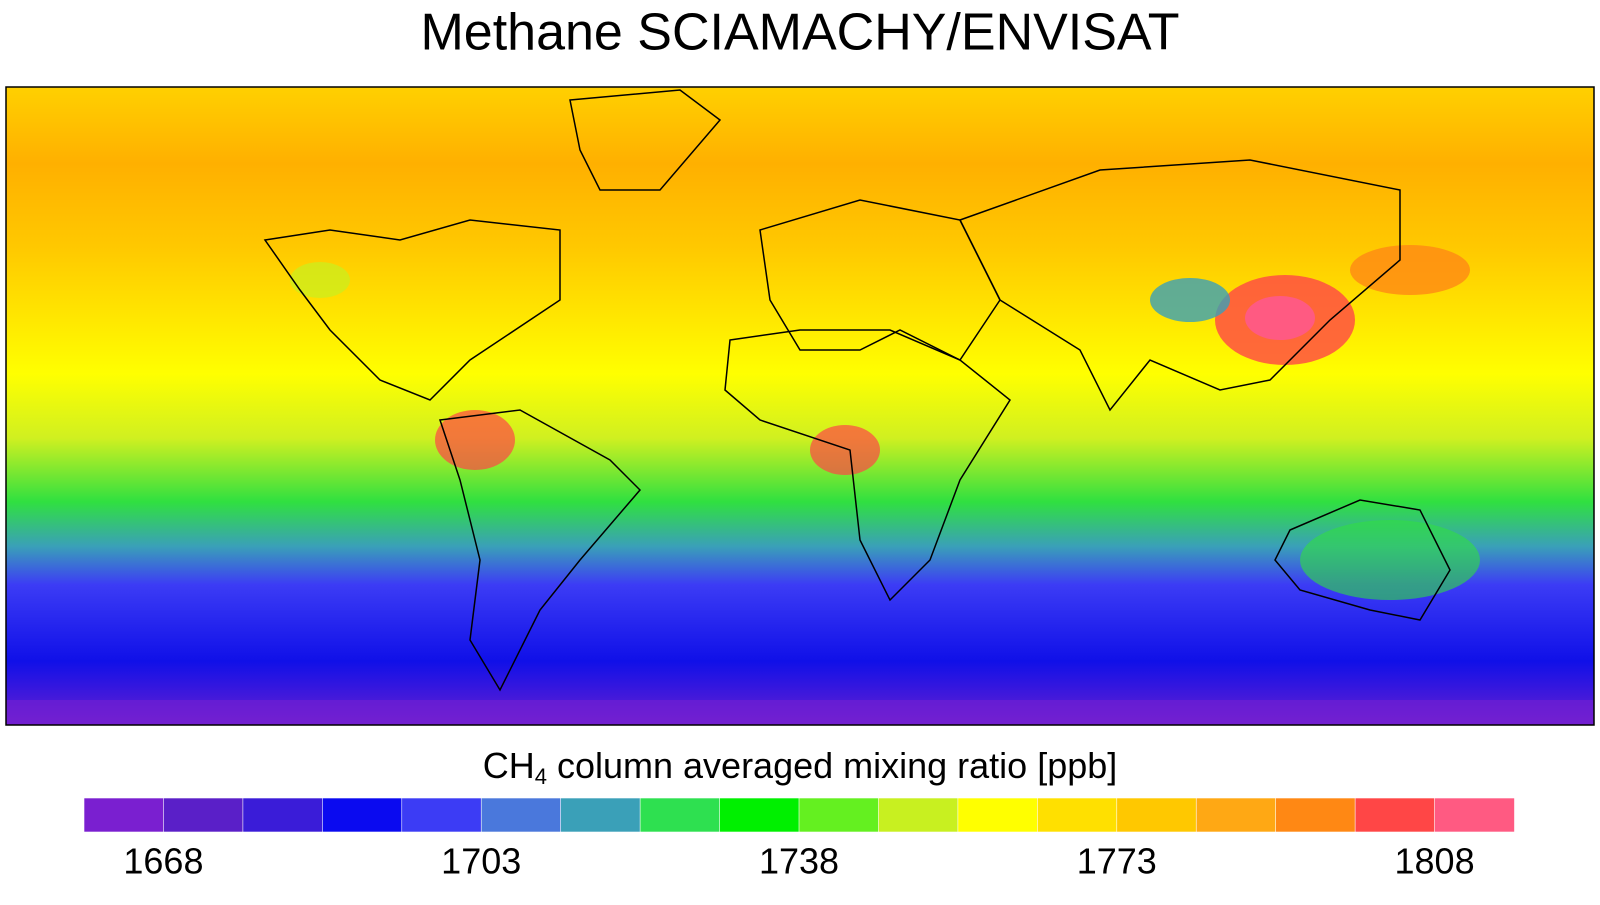 This screenshot has width=1600, height=905. What do you see at coordinates (1435, 861) in the screenshot?
I see `colorbar-tick-label: 1808` at bounding box center [1435, 861].